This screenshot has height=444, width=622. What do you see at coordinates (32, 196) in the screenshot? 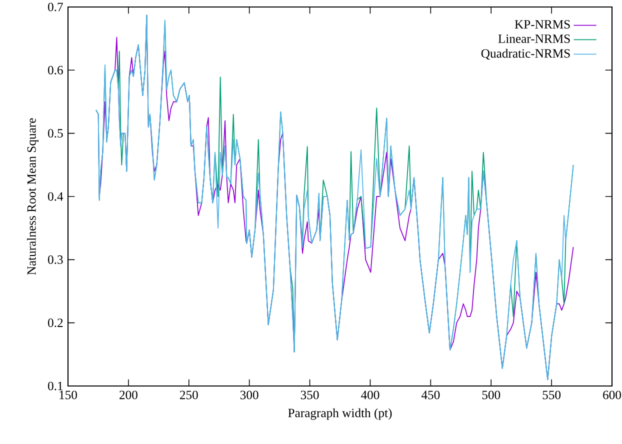
I see `y-axis-title: Naturalness Root Mean Square` at bounding box center [32, 196].